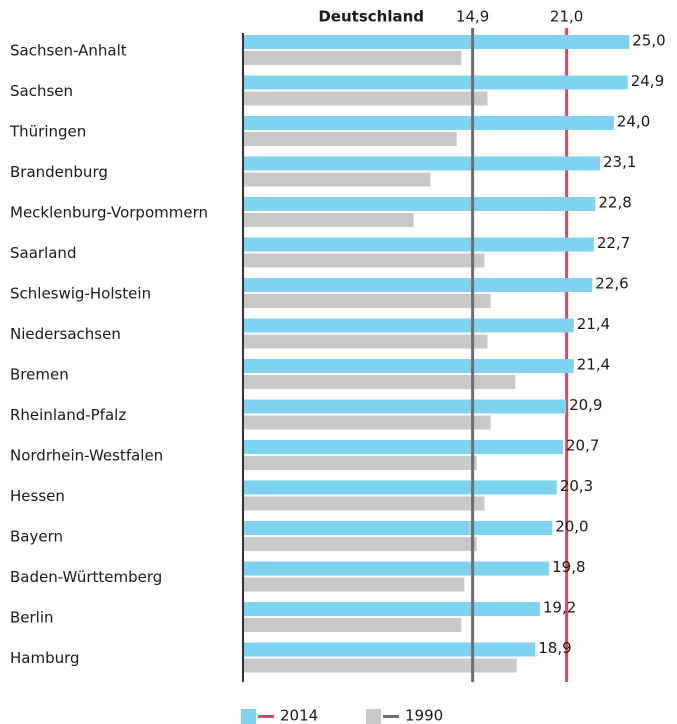 Image resolution: width=677 pixels, height=724 pixels. Describe the element at coordinates (619, 162) in the screenshot. I see `value-label: 23,1` at that location.